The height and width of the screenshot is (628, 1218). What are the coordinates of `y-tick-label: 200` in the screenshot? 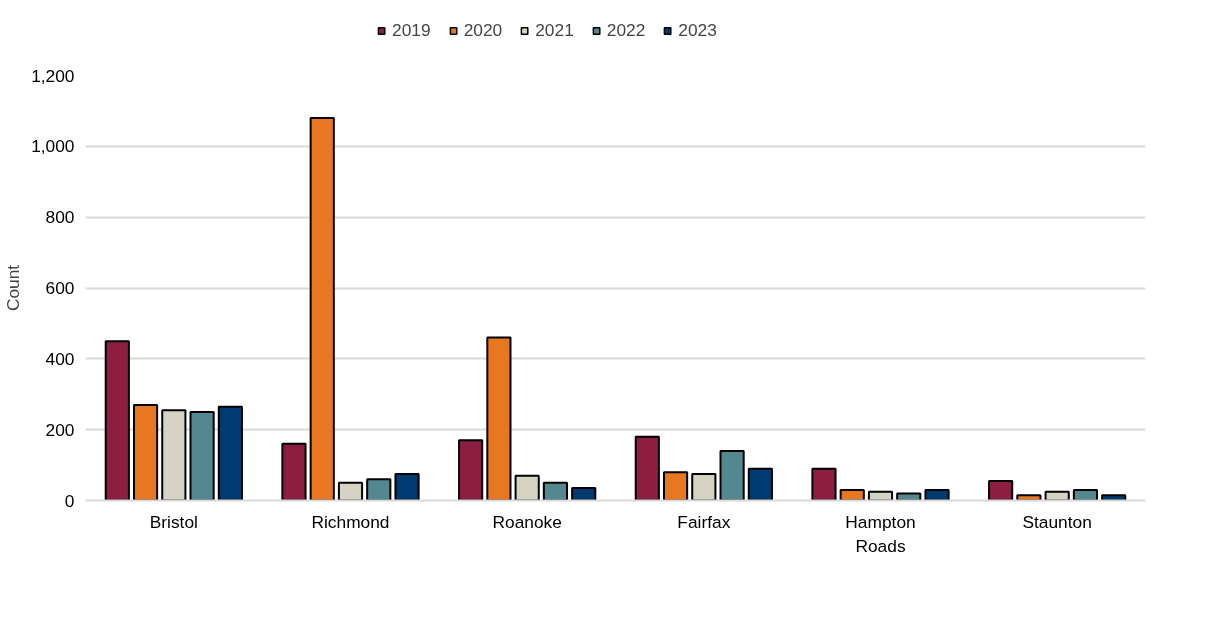 It's located at (60, 429).